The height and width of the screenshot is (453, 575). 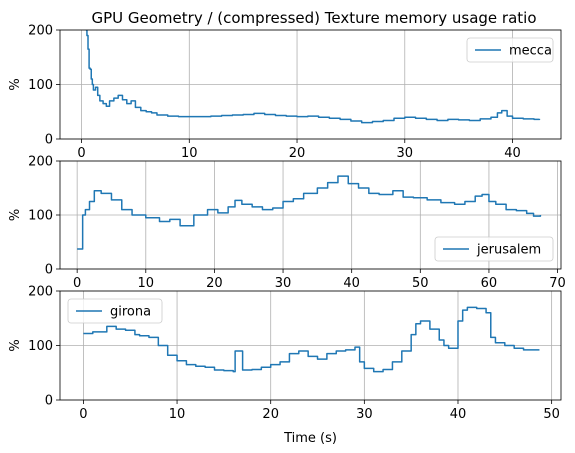 What do you see at coordinates (530, 51) in the screenshot?
I see `legend-label: mecca` at bounding box center [530, 51].